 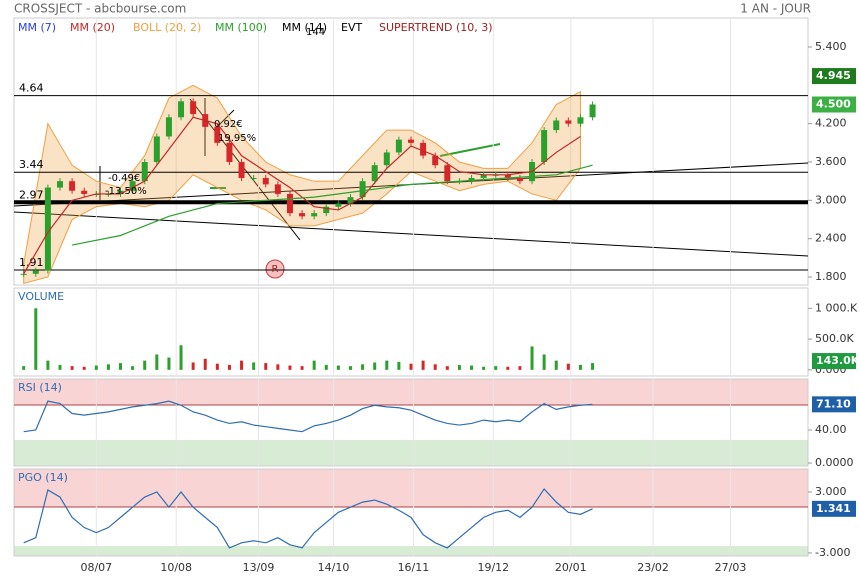 What do you see at coordinates (831, 161) in the screenshot?
I see `y-tick-label: 3.600` at bounding box center [831, 161].